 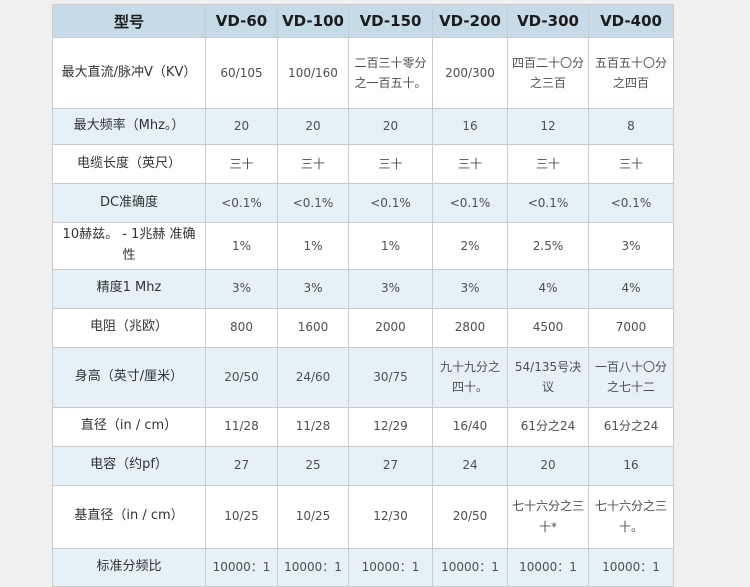 I want to click on cell-value: 九十九分之四十。, so click(x=470, y=377).